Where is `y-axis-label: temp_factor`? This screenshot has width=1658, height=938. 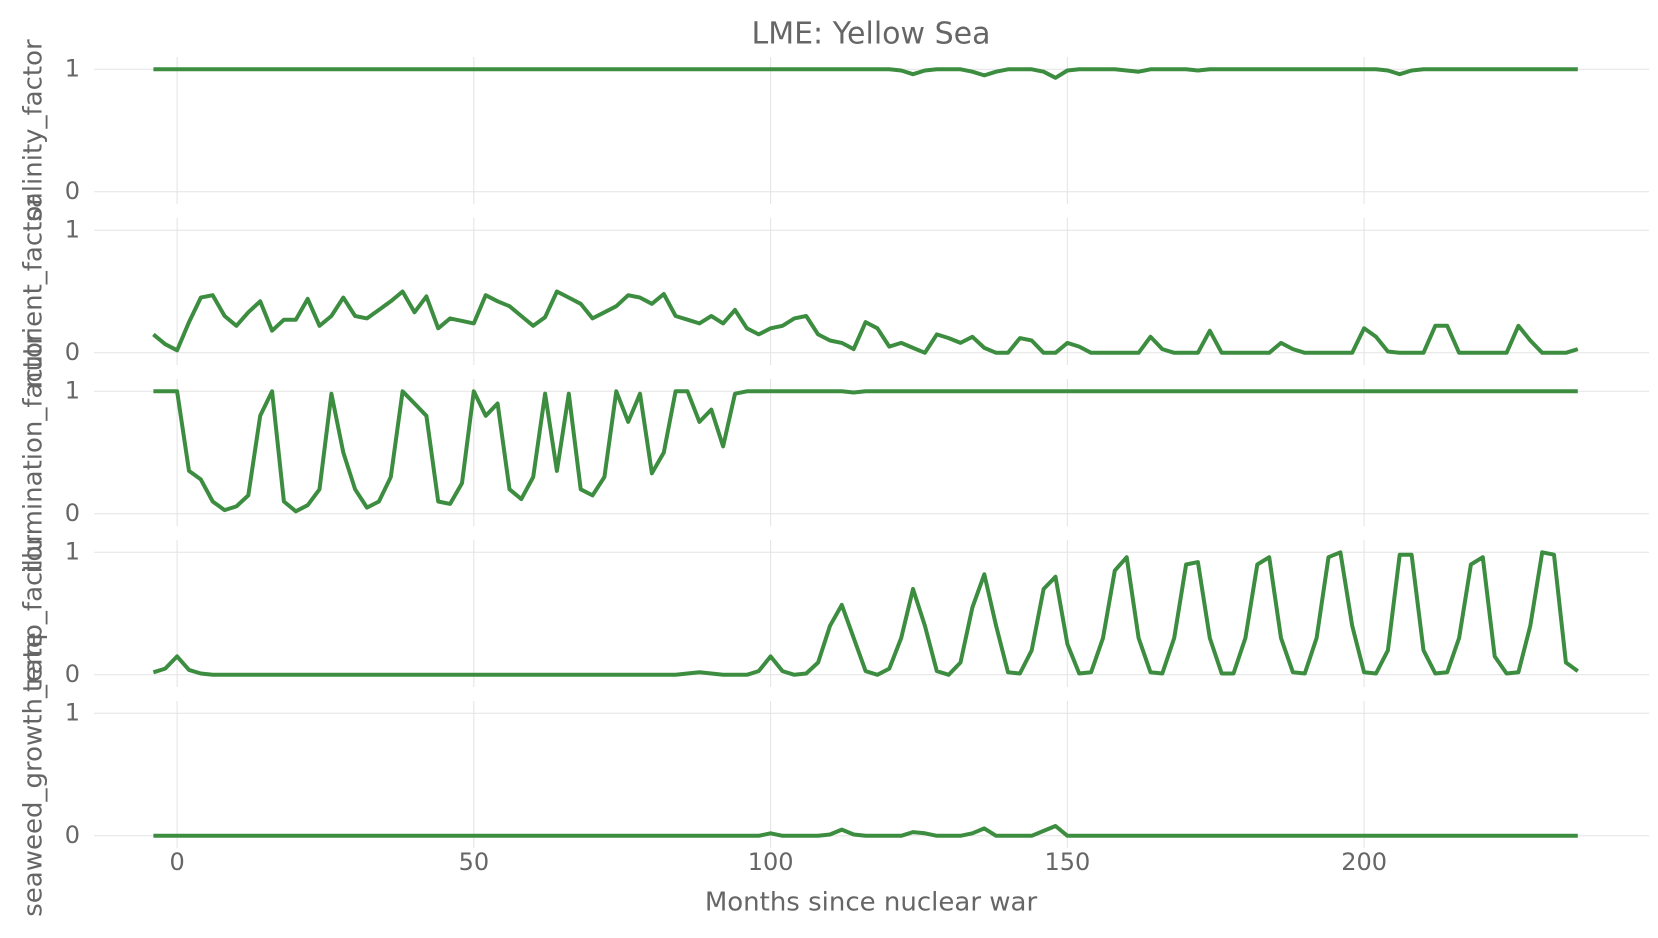 y-axis-label: temp_factor is located at coordinates (34, 614).